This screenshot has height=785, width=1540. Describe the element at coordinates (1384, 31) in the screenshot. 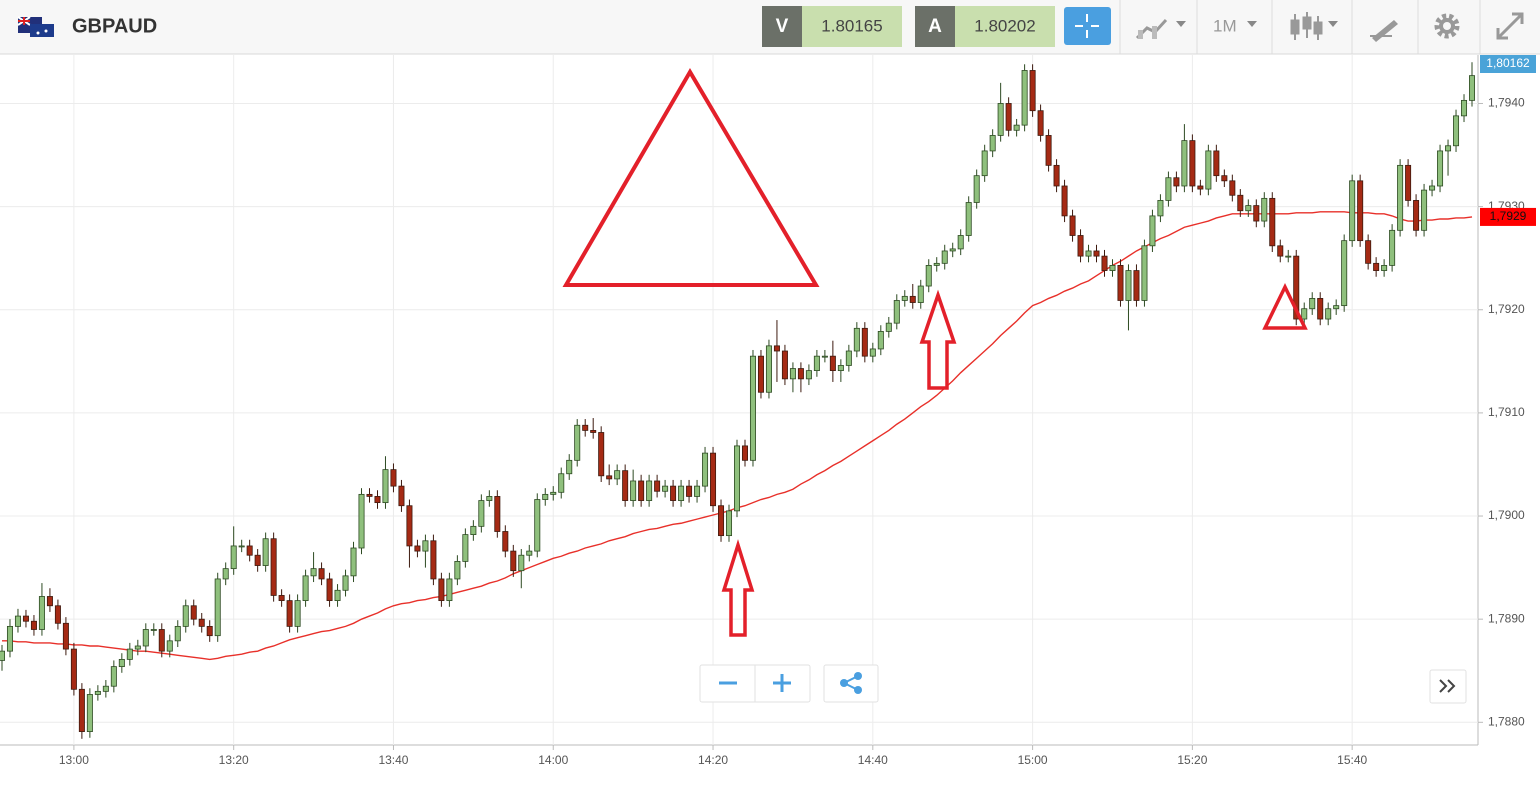

I see `draw-button` at that location.